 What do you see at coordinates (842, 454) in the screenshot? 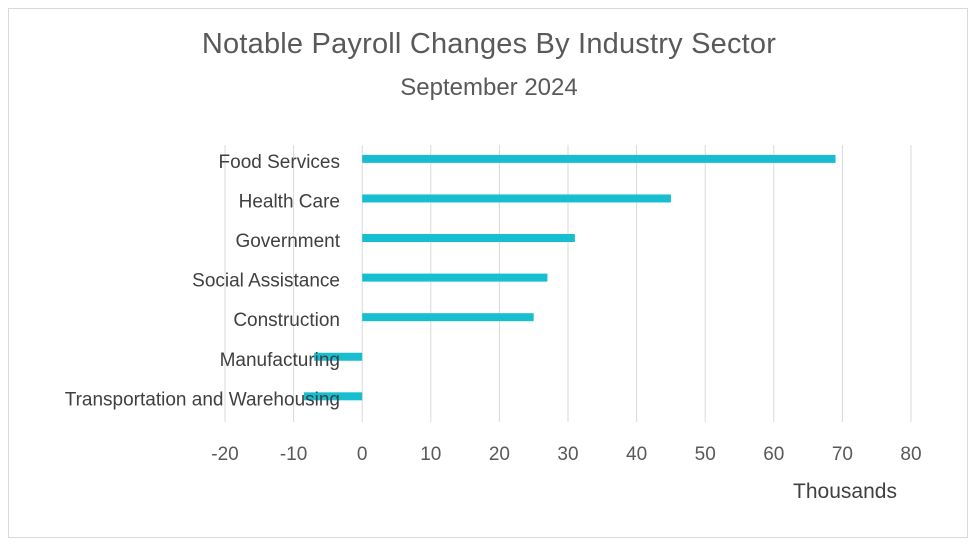
I see `x-tick-label: 70` at bounding box center [842, 454].